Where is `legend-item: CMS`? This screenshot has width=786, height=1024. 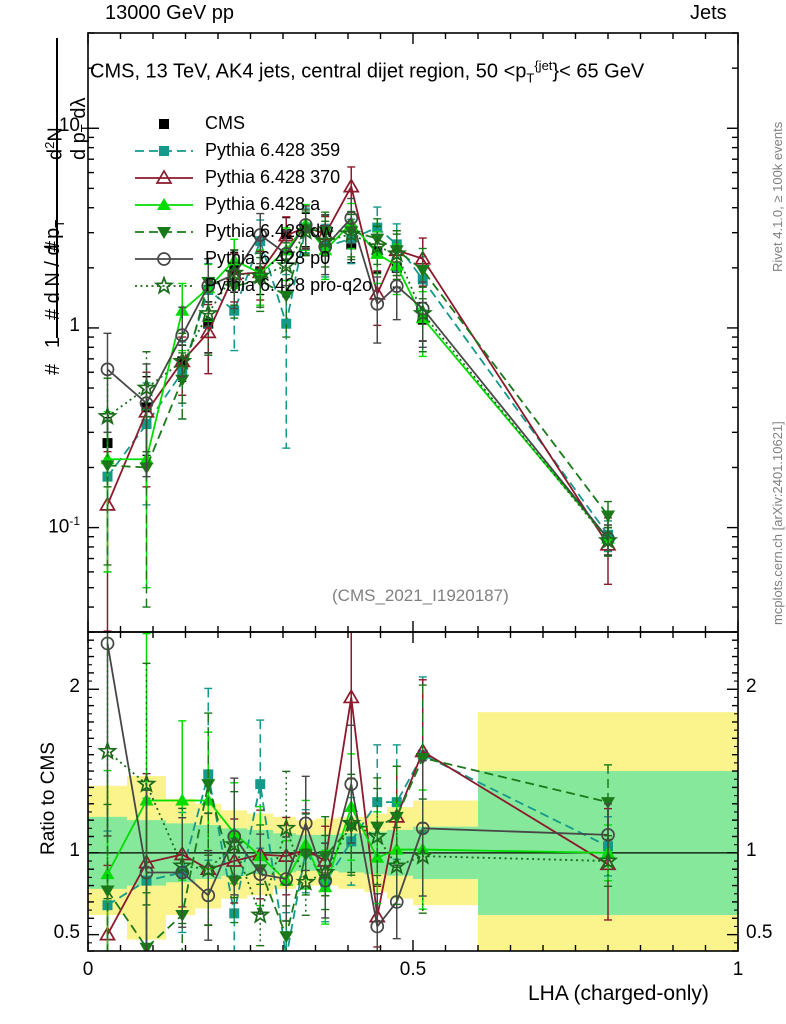 legend-item: CMS is located at coordinates (252, 123).